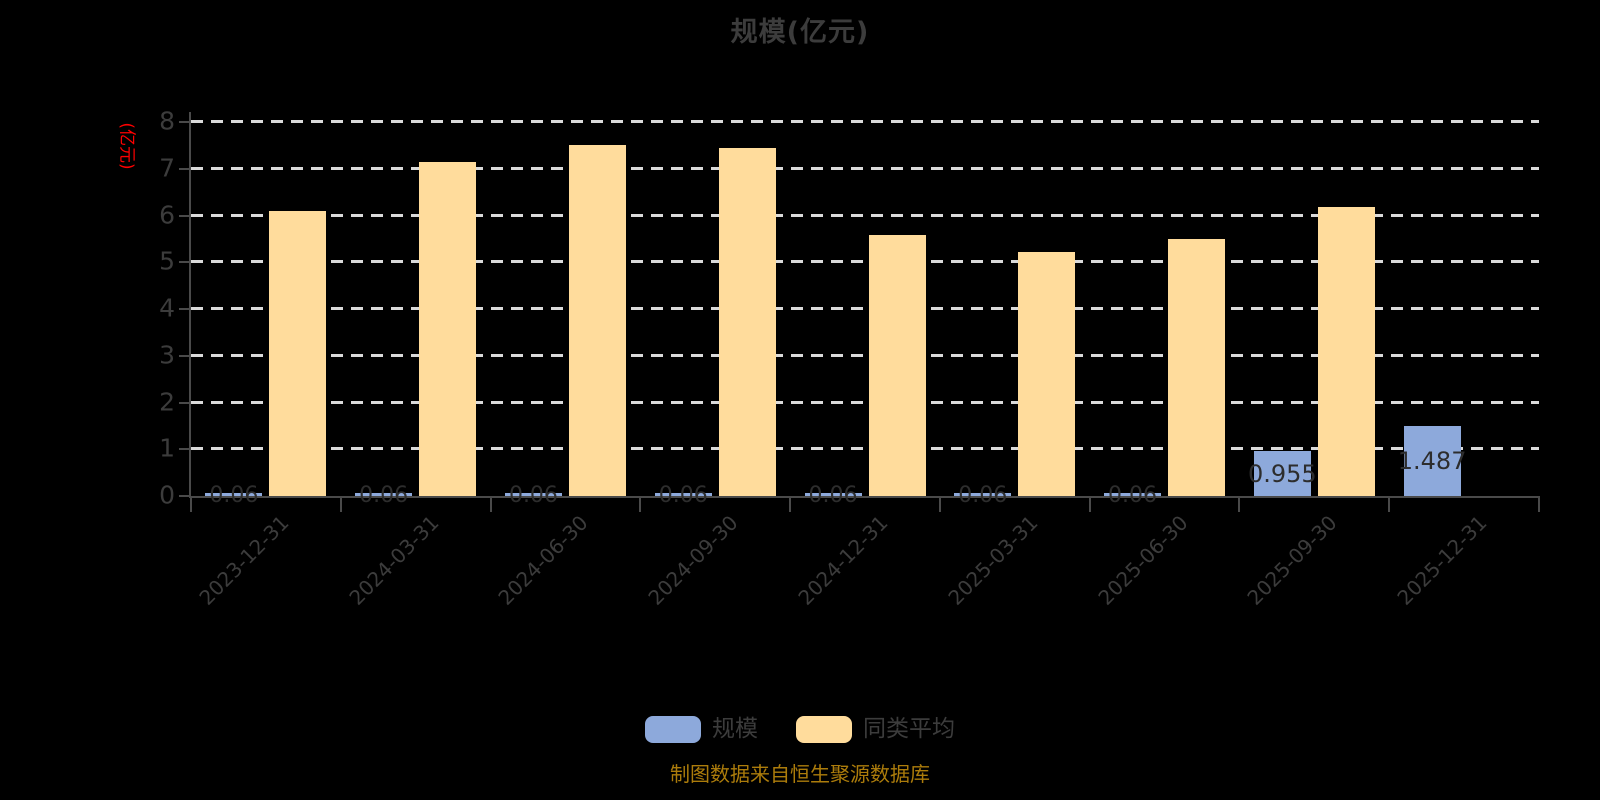 The image size is (1600, 800). Describe the element at coordinates (394, 560) in the screenshot. I see `x-axis-tick-label: 2024-03-31` at that location.